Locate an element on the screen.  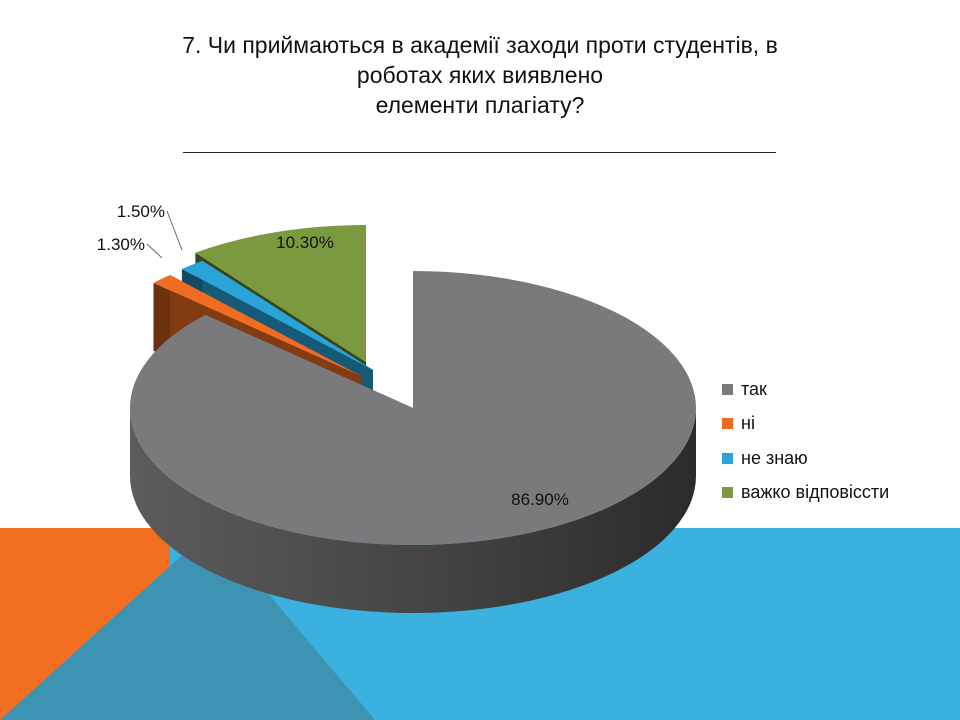
data-label-vazhko: 10.30% is located at coordinates (305, 242).